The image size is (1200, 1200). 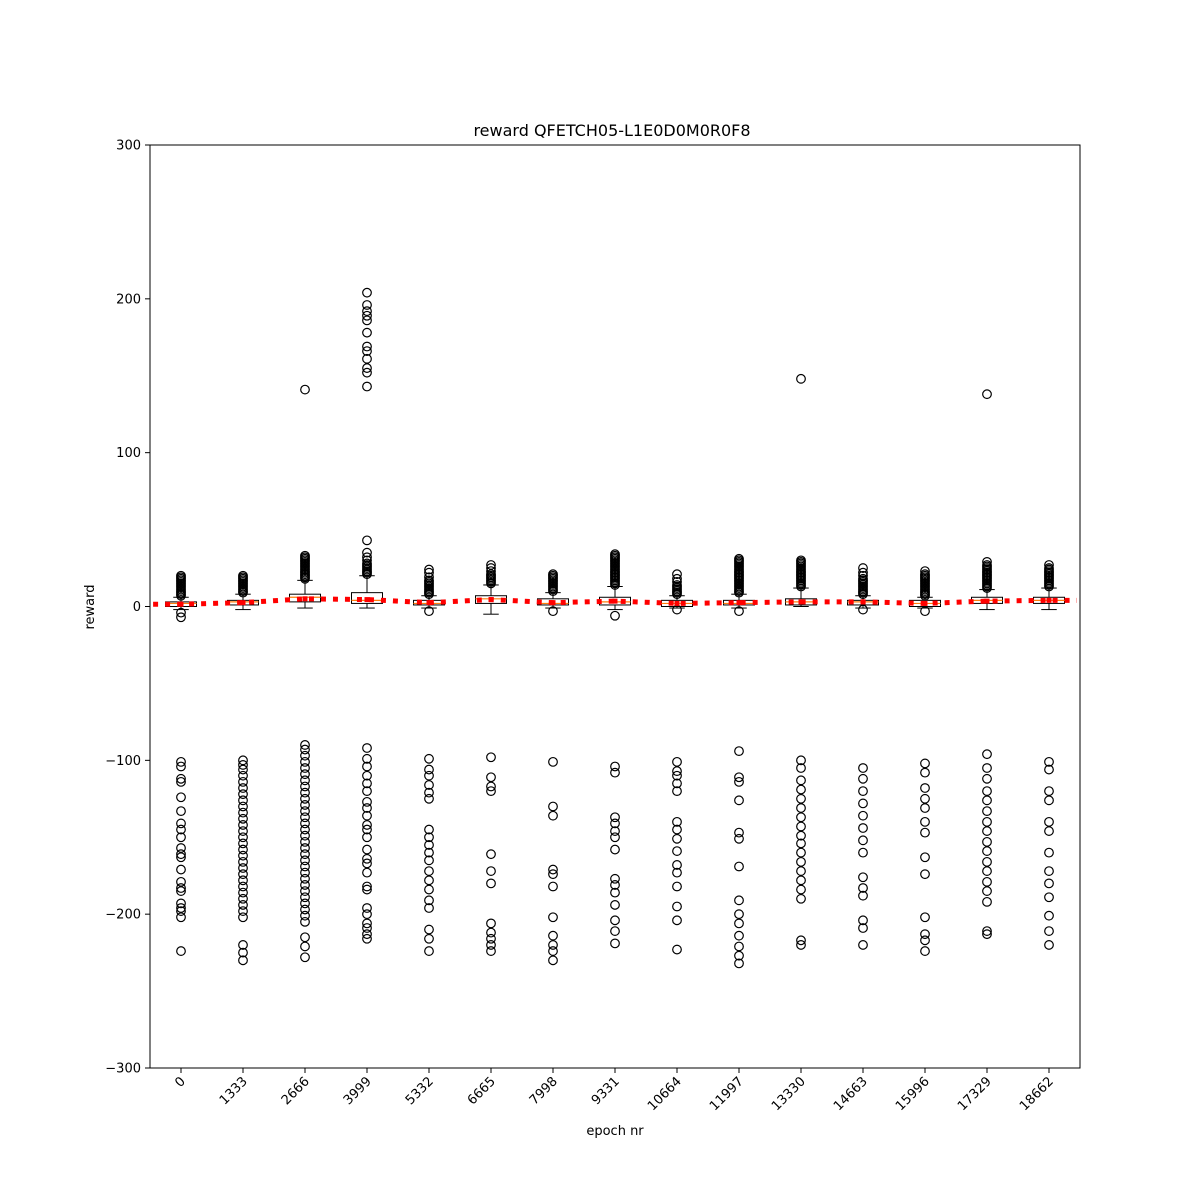 What do you see at coordinates (90, 606) in the screenshot?
I see `y-axis-label: reward` at bounding box center [90, 606].